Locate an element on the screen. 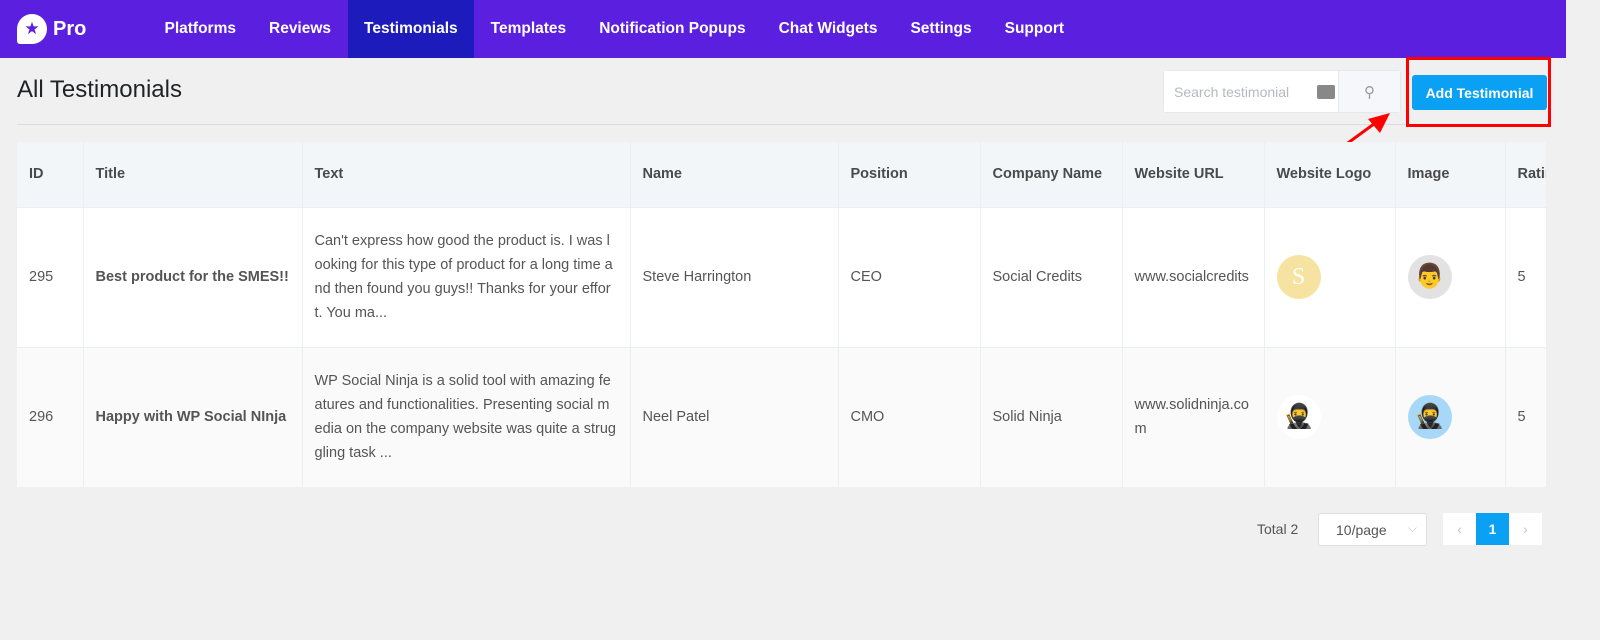 The image size is (1600, 640). search-box: ⚲ is located at coordinates (1282, 91).